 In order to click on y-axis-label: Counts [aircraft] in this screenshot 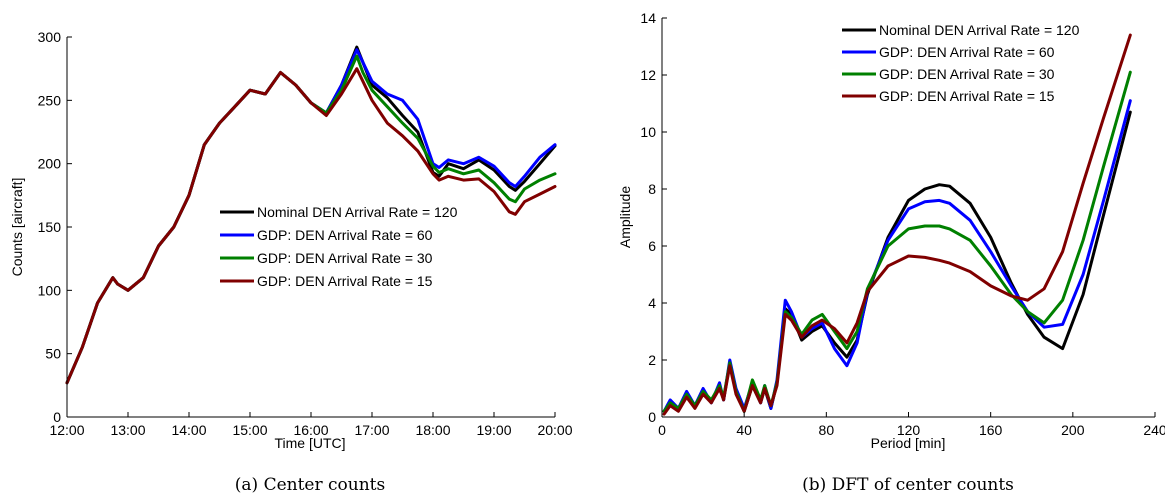, I will do `click(17, 227)`.